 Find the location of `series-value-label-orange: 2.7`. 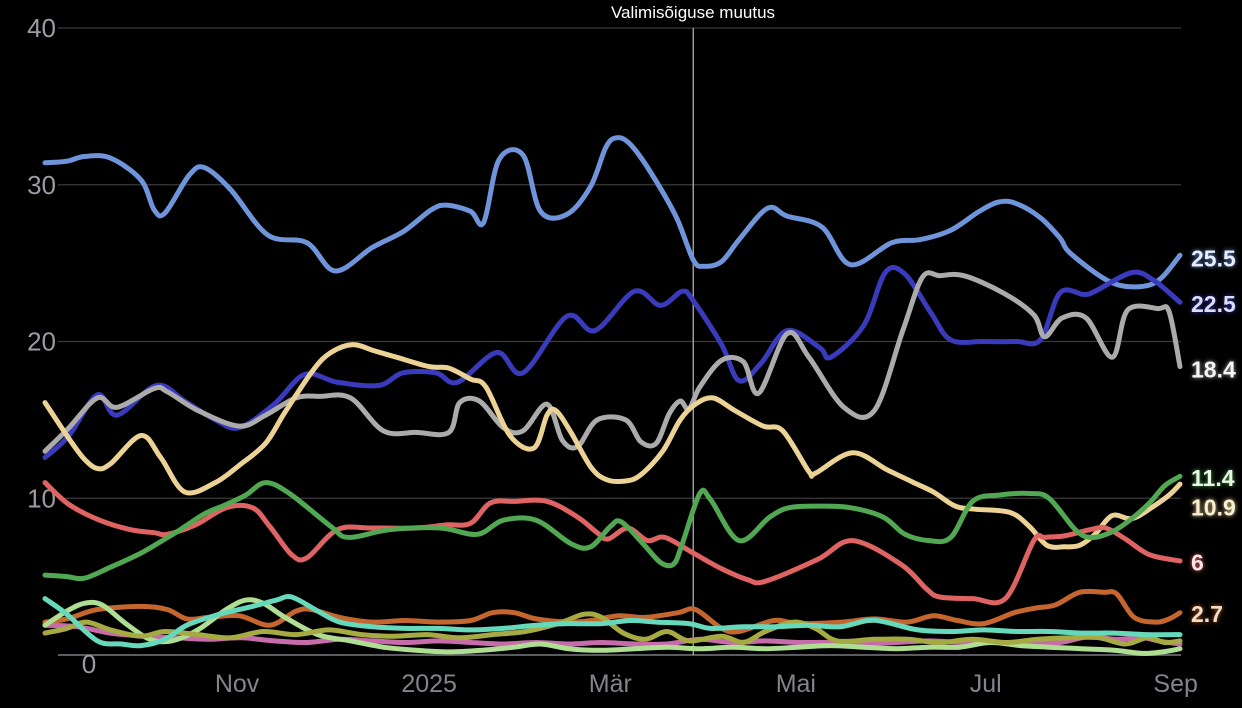

series-value-label-orange: 2.7 is located at coordinates (1207, 614).